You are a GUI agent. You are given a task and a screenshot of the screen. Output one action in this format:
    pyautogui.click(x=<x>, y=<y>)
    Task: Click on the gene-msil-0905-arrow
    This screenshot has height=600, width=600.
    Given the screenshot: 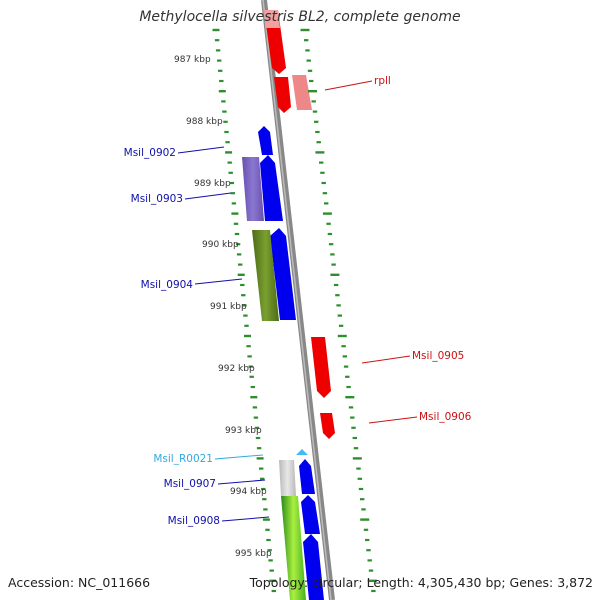 What is the action you would take?
    pyautogui.click(x=321, y=367)
    